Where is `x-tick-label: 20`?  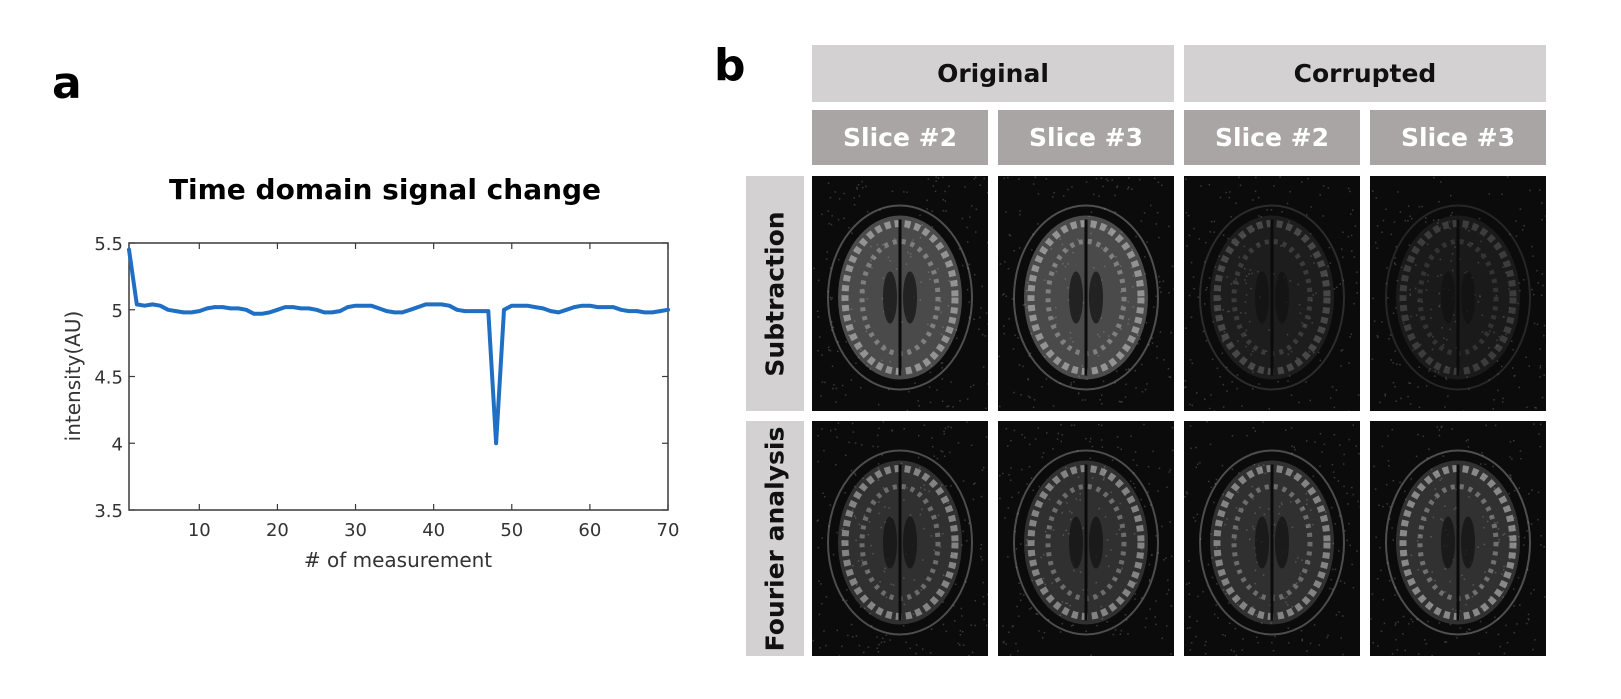 x-tick-label: 20 is located at coordinates (277, 530).